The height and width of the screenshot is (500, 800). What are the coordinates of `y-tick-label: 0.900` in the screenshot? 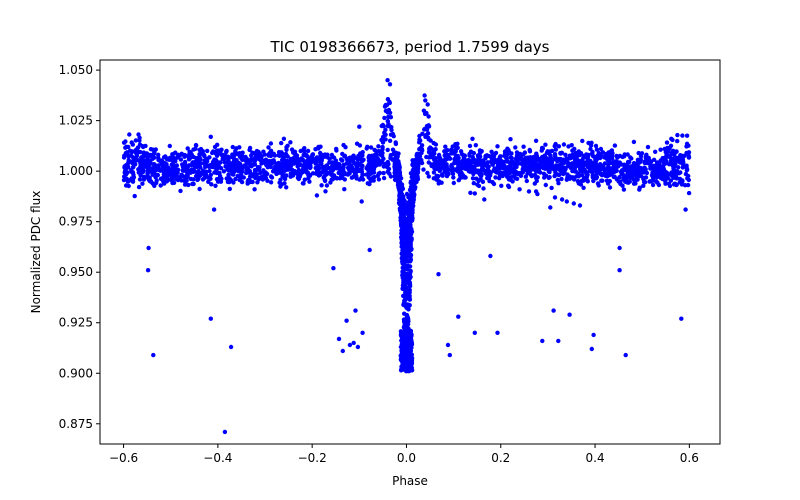 It's located at (76, 373).